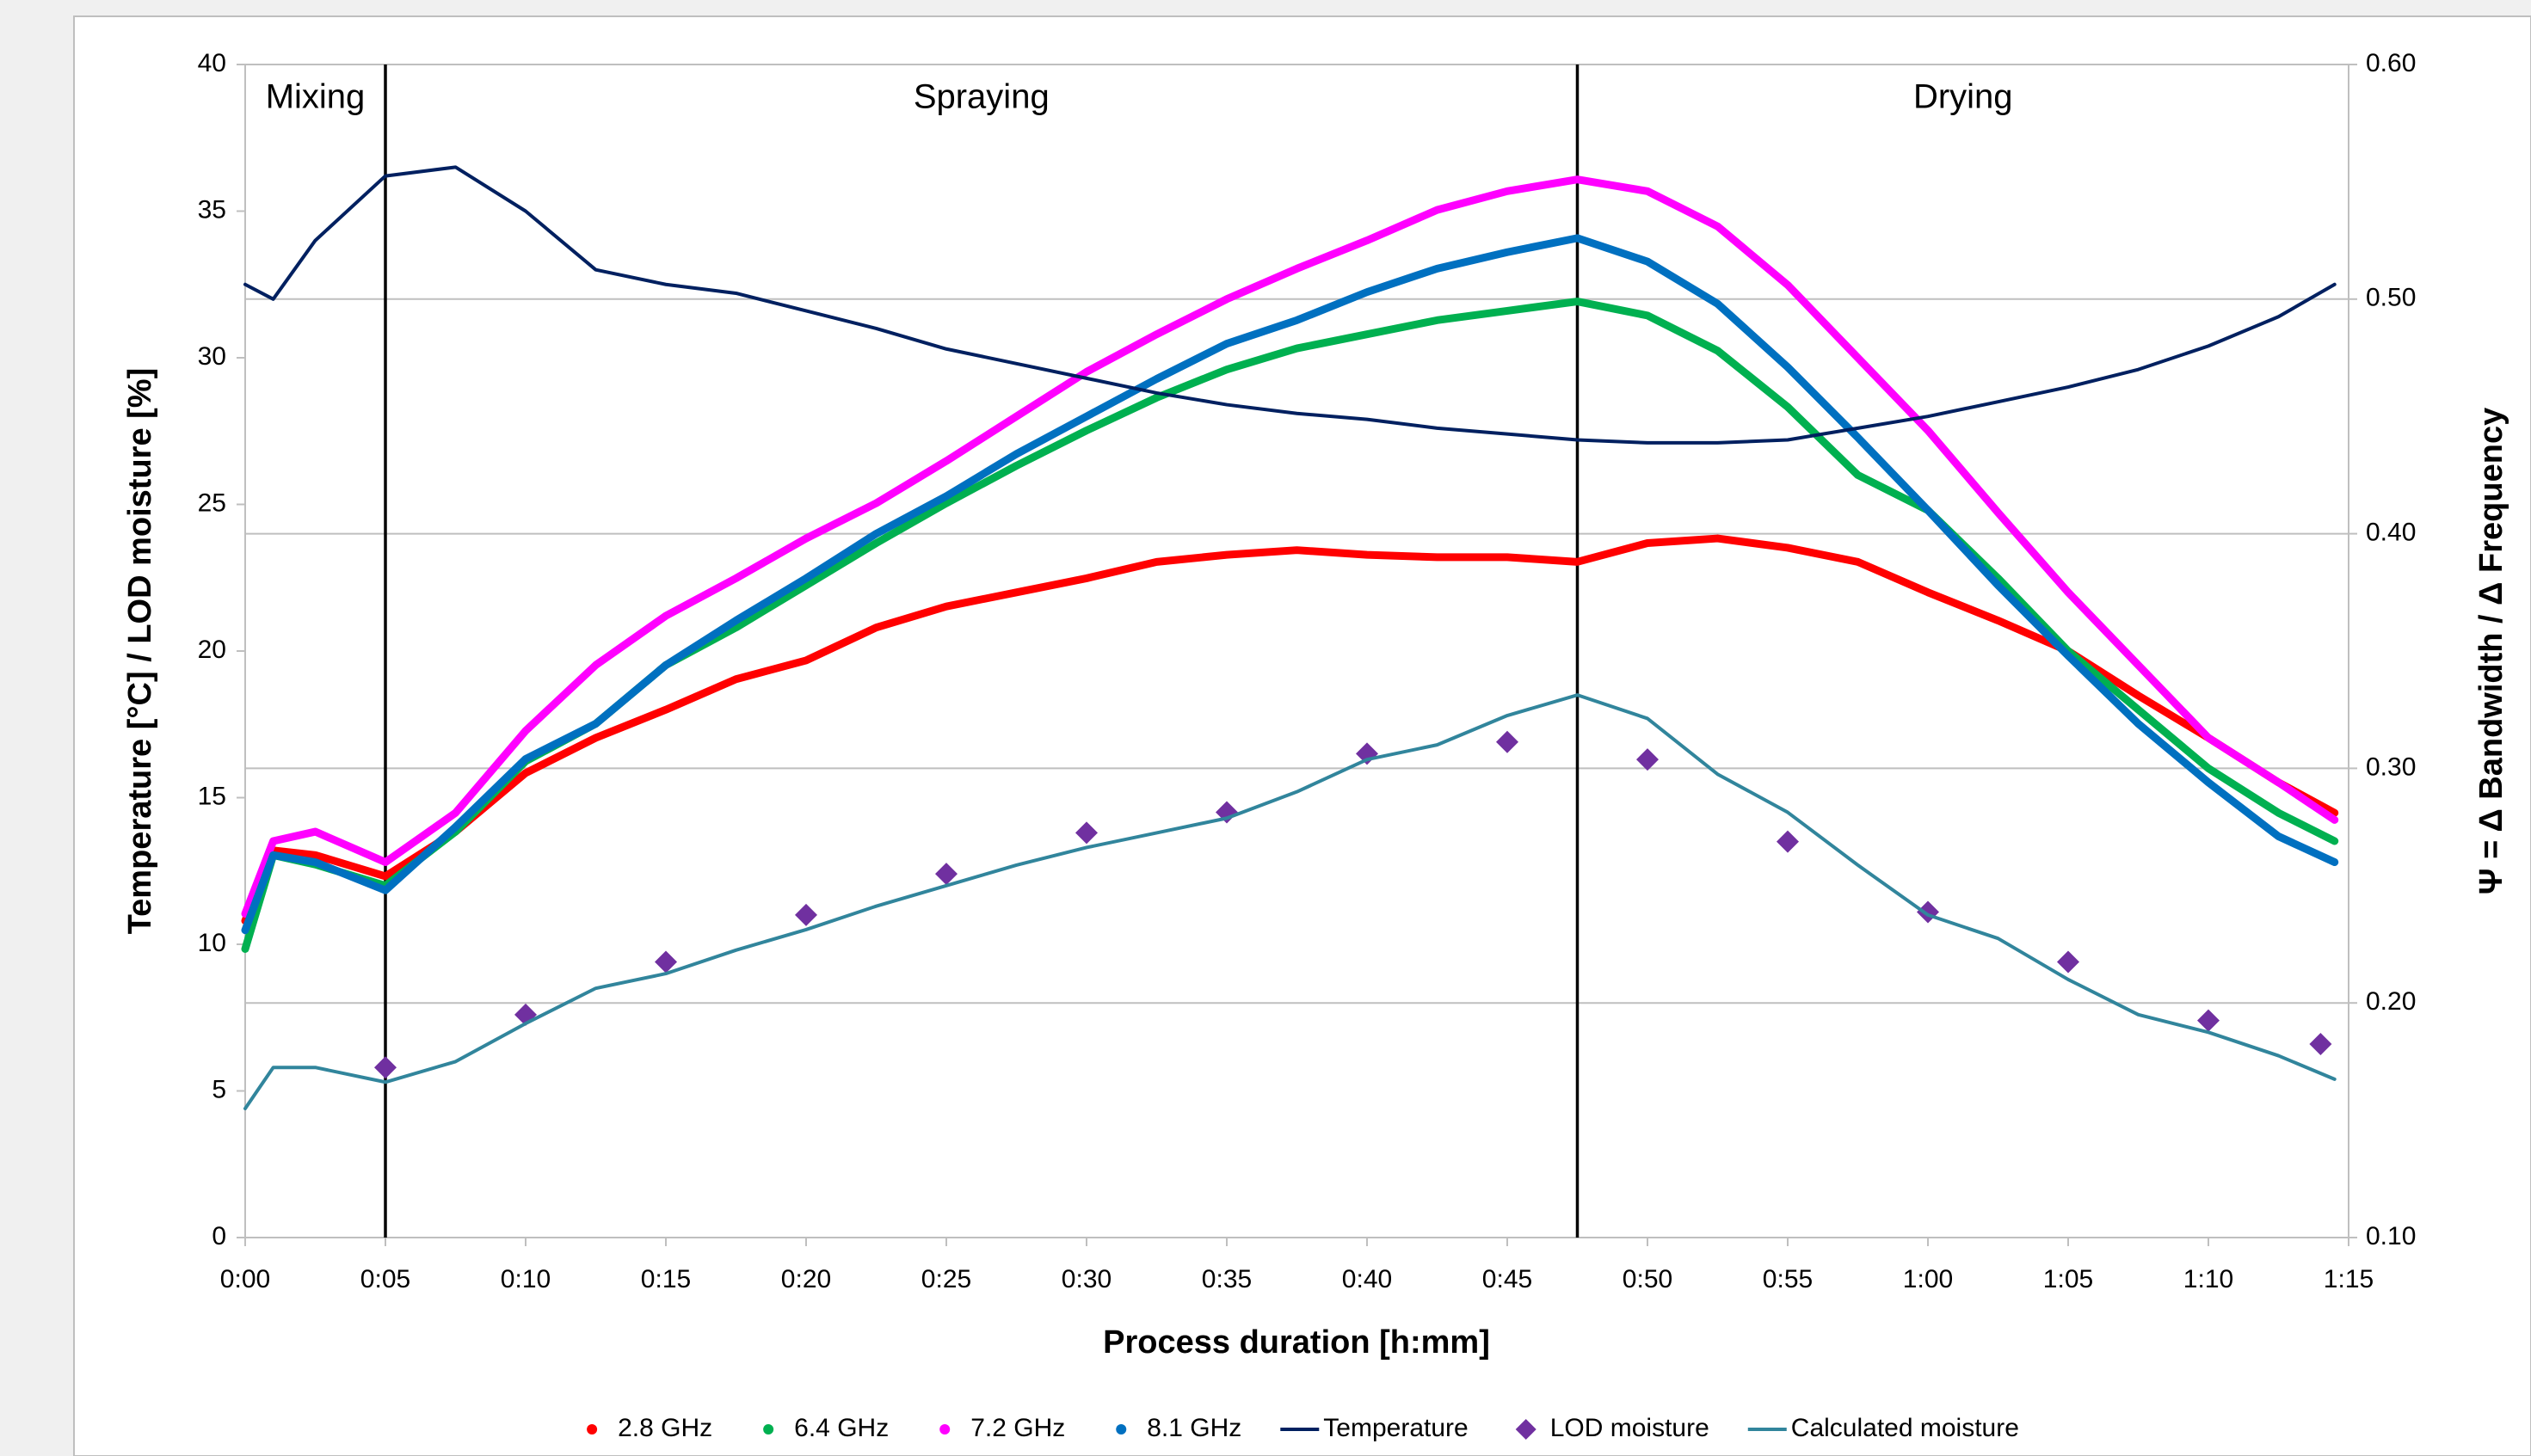  I want to click on y-tick-label: 35, so click(212, 210).